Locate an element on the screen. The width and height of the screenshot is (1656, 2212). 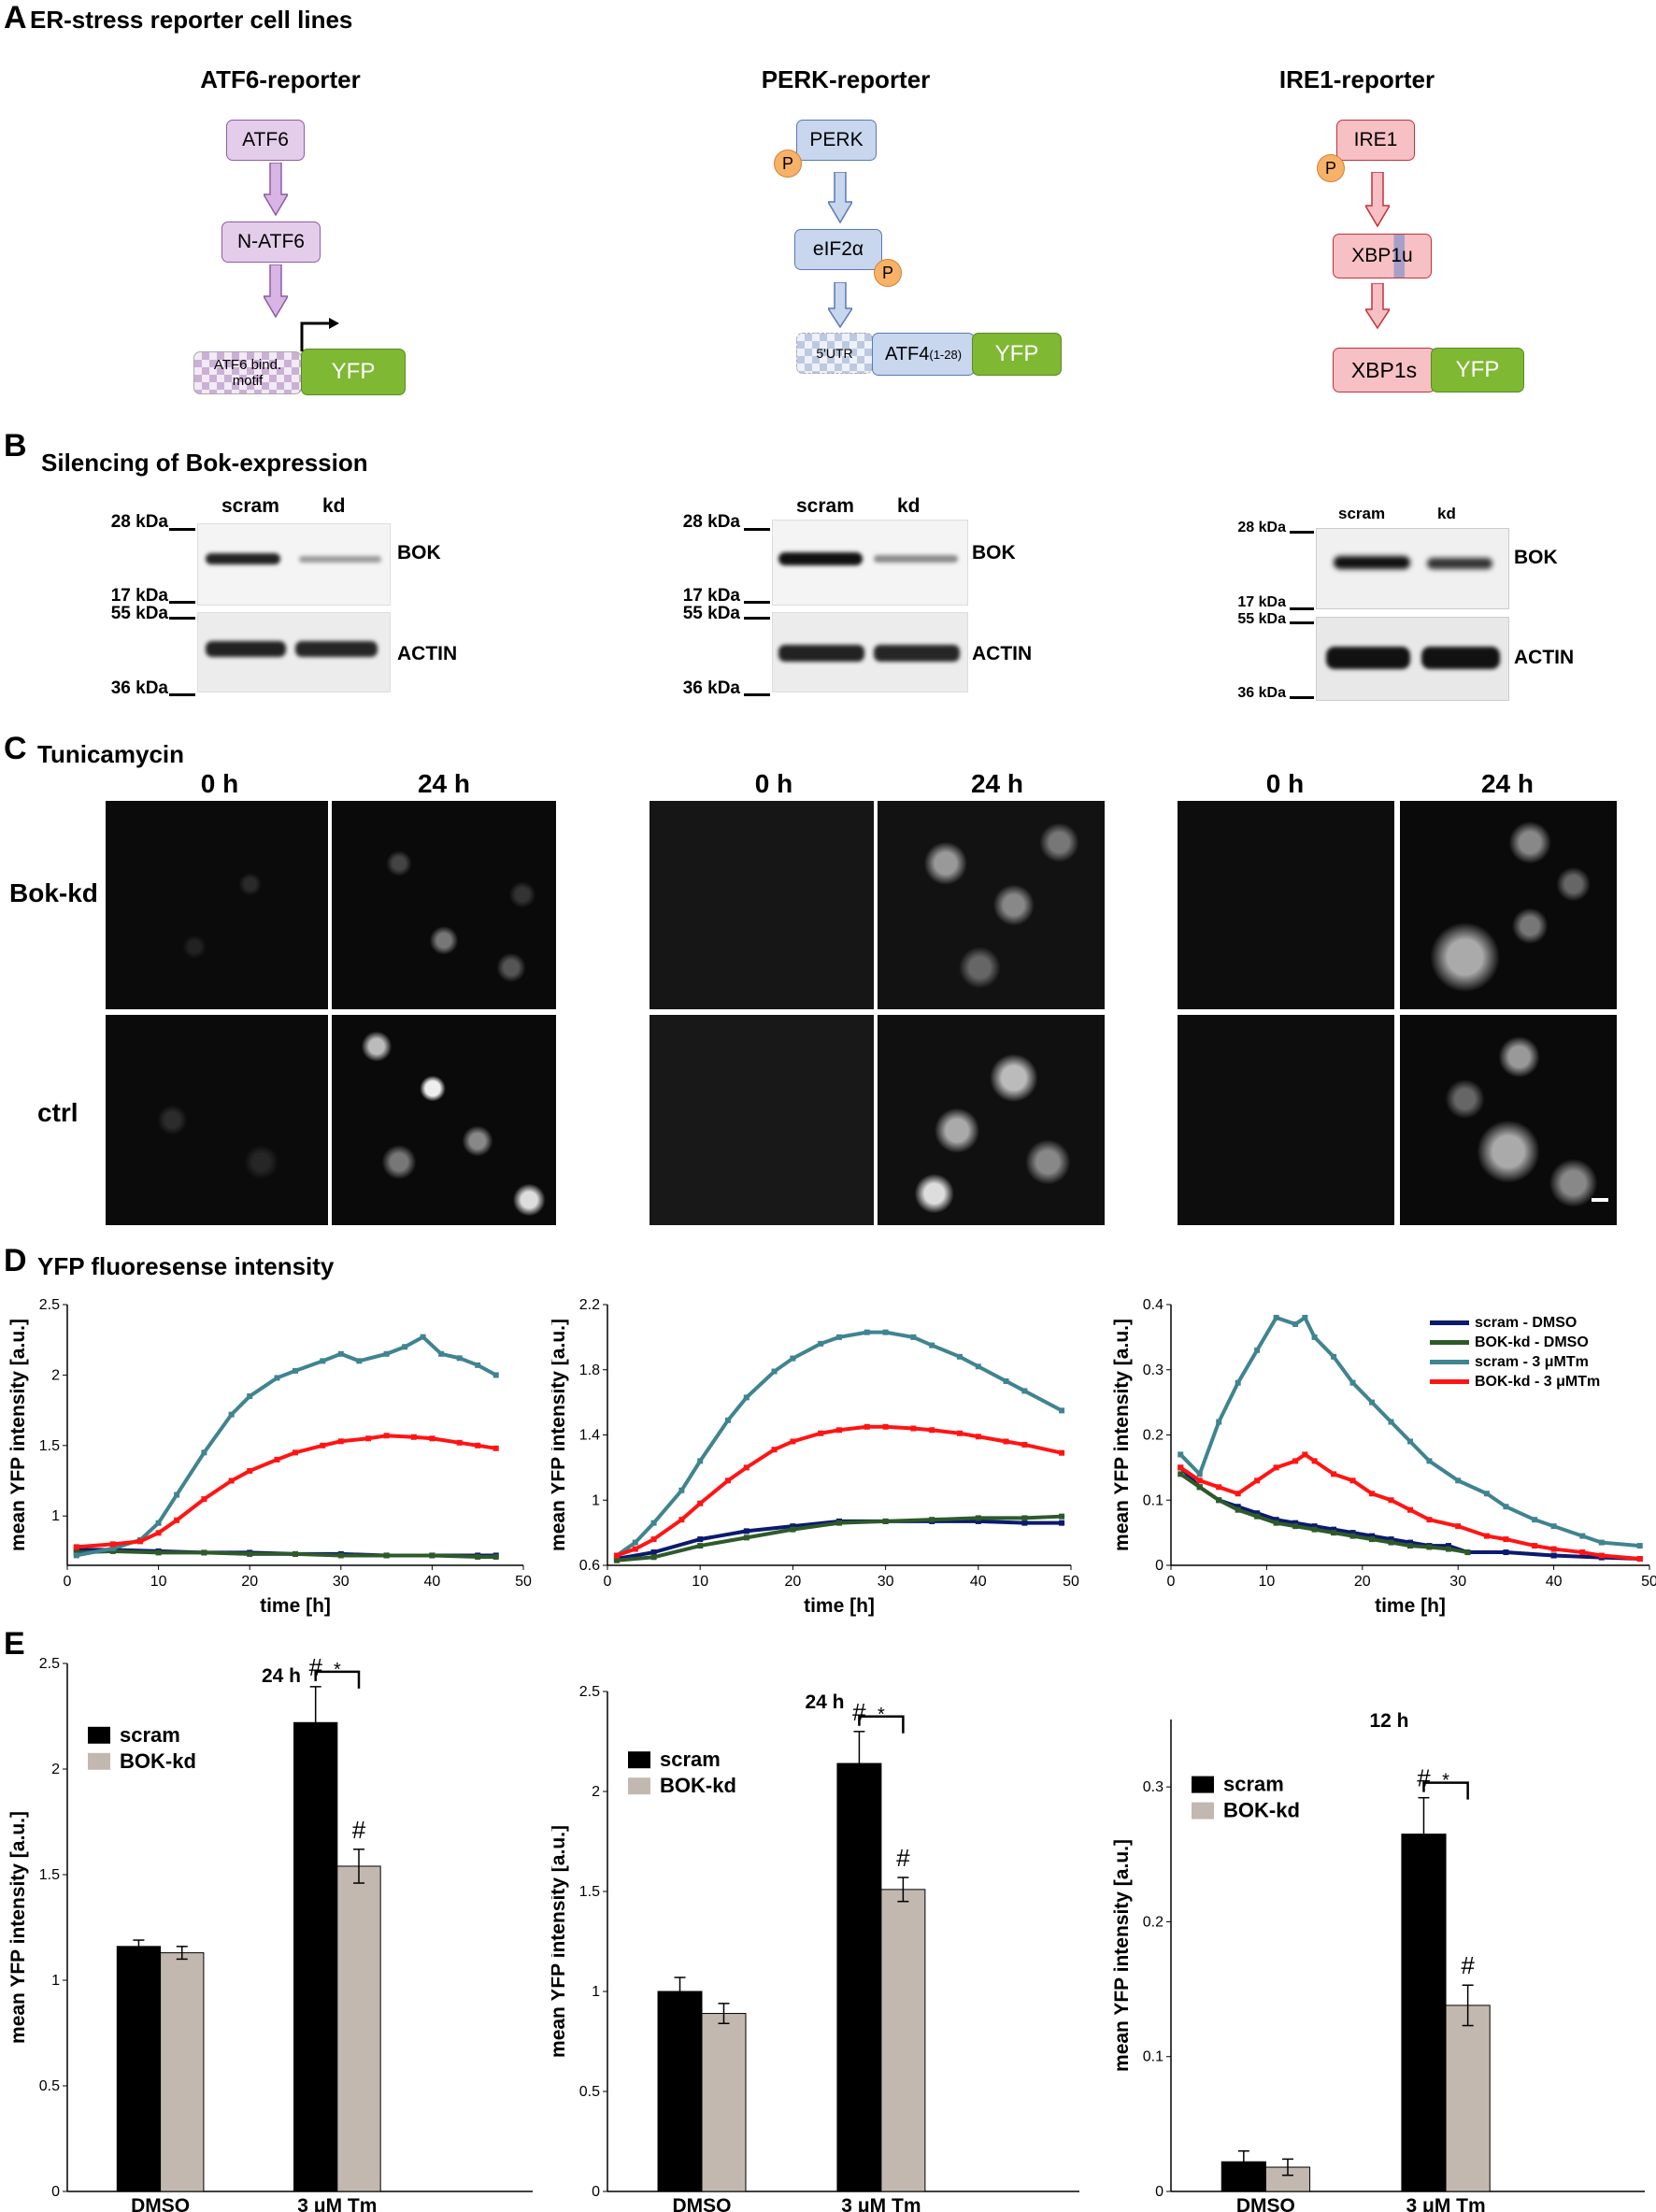
time-0h-label: 0 h is located at coordinates (1285, 783).